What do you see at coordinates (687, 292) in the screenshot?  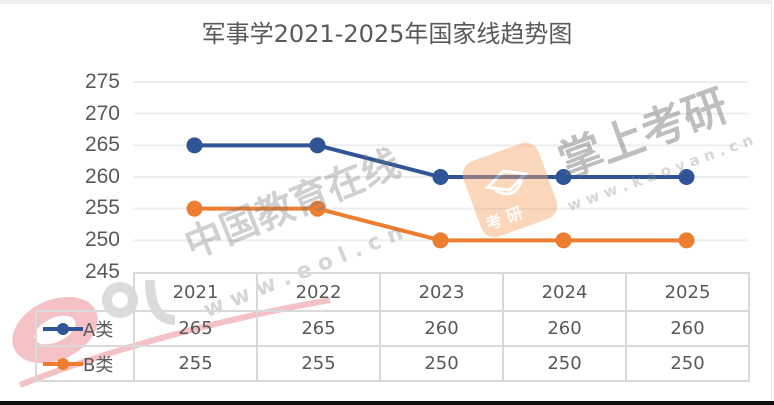 I see `table-header-cell: 2025` at bounding box center [687, 292].